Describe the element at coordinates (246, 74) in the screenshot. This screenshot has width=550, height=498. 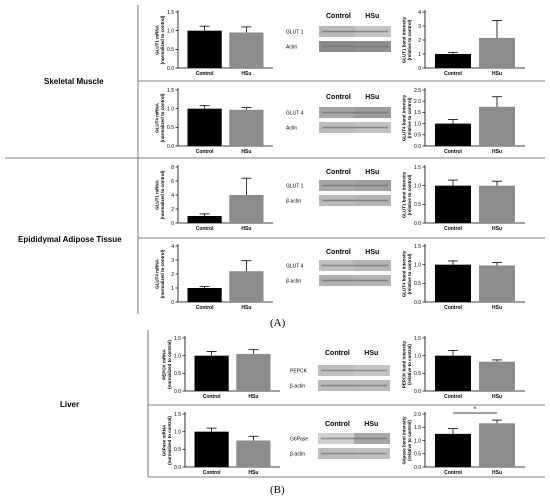
I see `sm_glut1_mrna-category-label-1: HSu` at that location.